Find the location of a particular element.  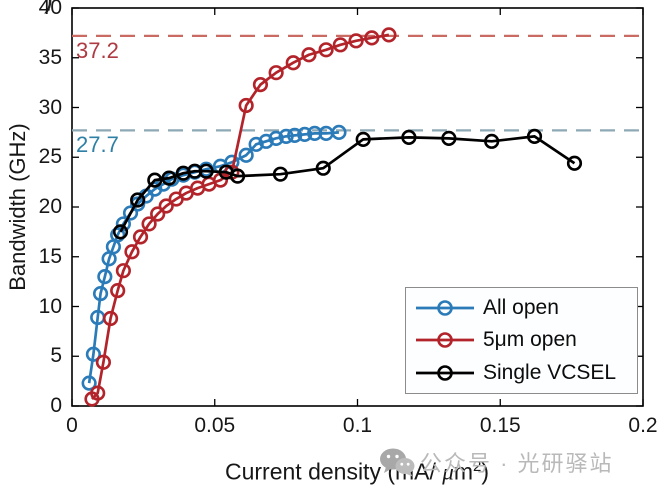

subfigure-label-fragment: ) is located at coordinates (48, 7).